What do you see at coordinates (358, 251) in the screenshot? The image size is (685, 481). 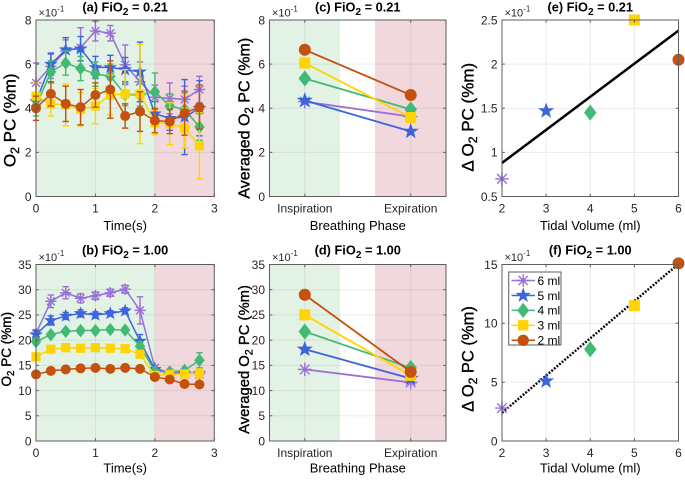 I see `svg-text: (d) FiO2 = 1.00` at bounding box center [358, 251].